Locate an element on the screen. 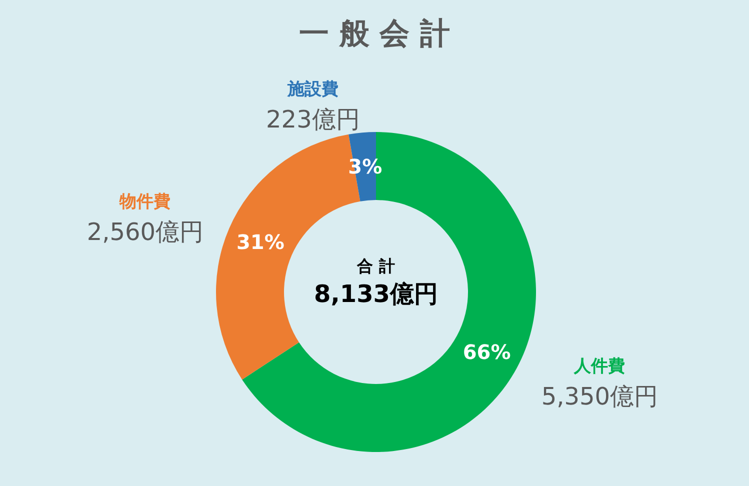 This screenshot has width=749, height=486. data-label: 223億円 is located at coordinates (313, 120).